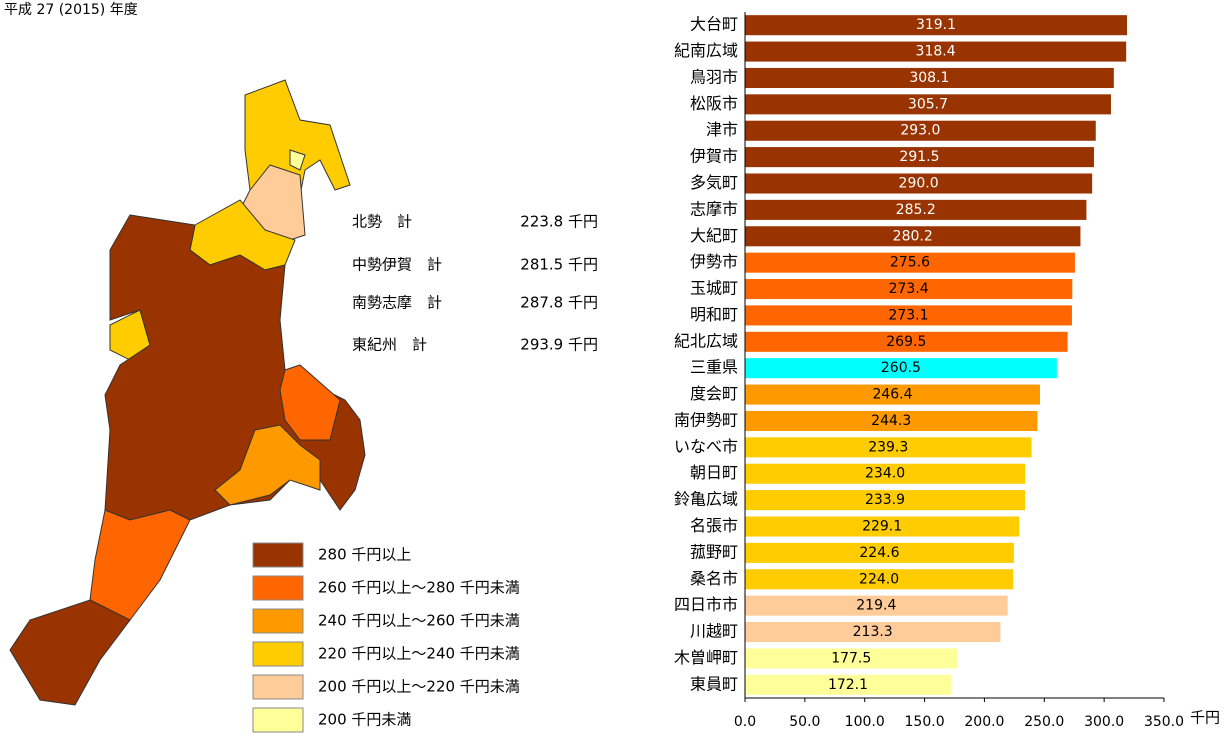 The image size is (1232, 733). What do you see at coordinates (714, 525) in the screenshot?
I see `y-tick-label: 名張市` at bounding box center [714, 525].